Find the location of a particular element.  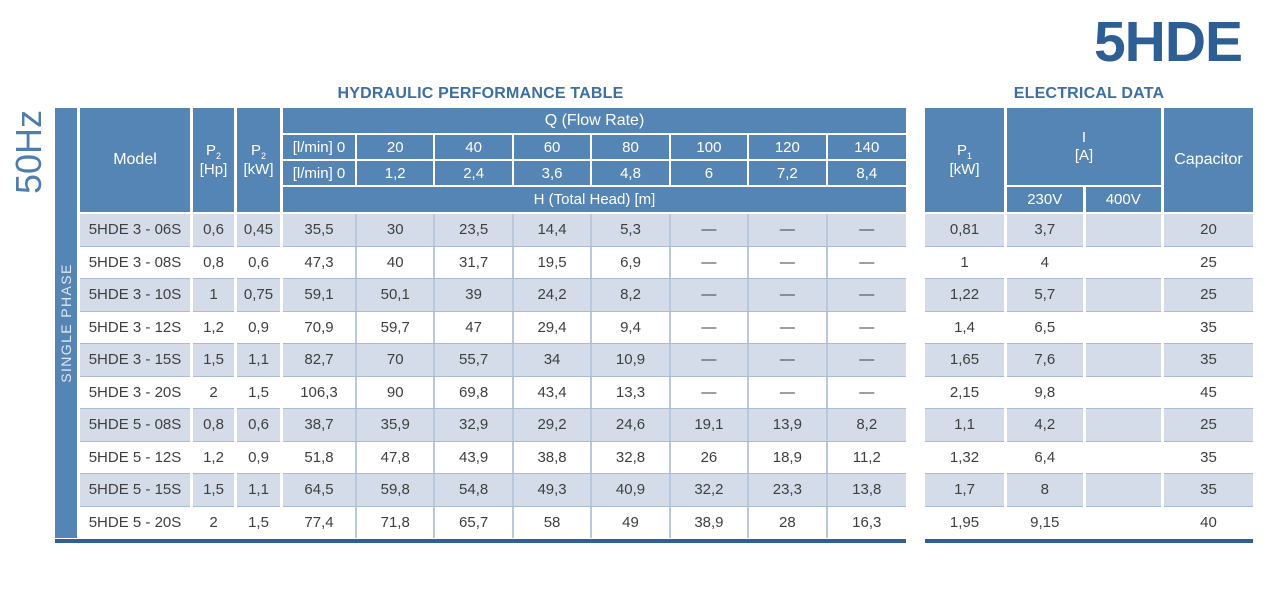

table-row: 82,7 70 55,7 34 10,9 — — — is located at coordinates (594, 359).